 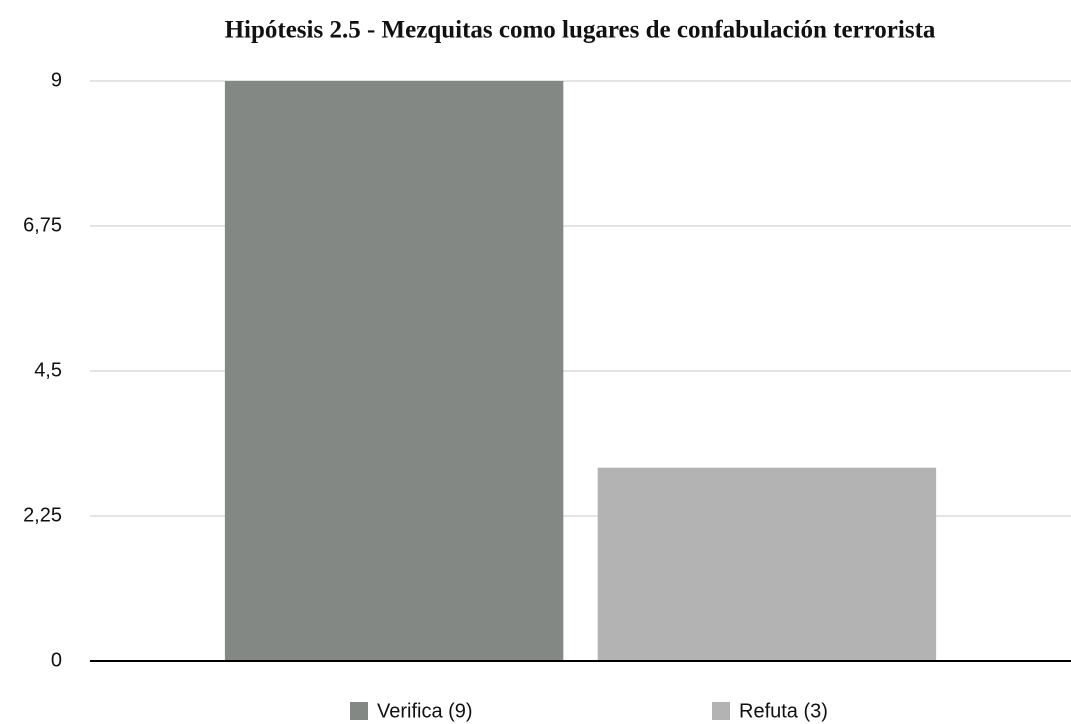 I want to click on y-tick-label: 2,25, so click(x=42, y=515).